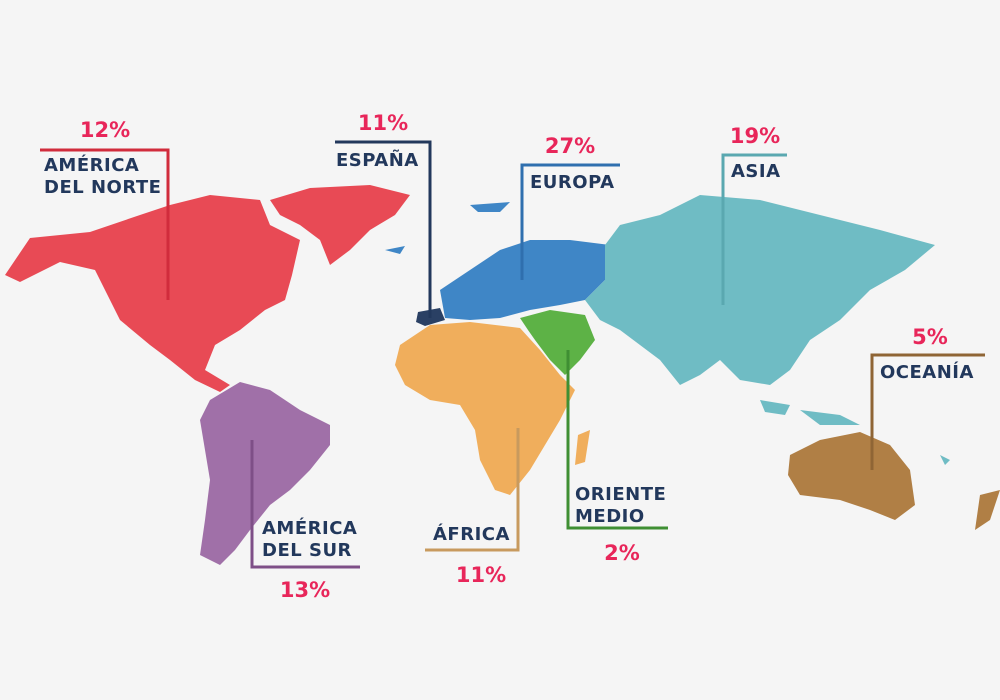  I want to click on percent-africa: 11%, so click(481, 575).